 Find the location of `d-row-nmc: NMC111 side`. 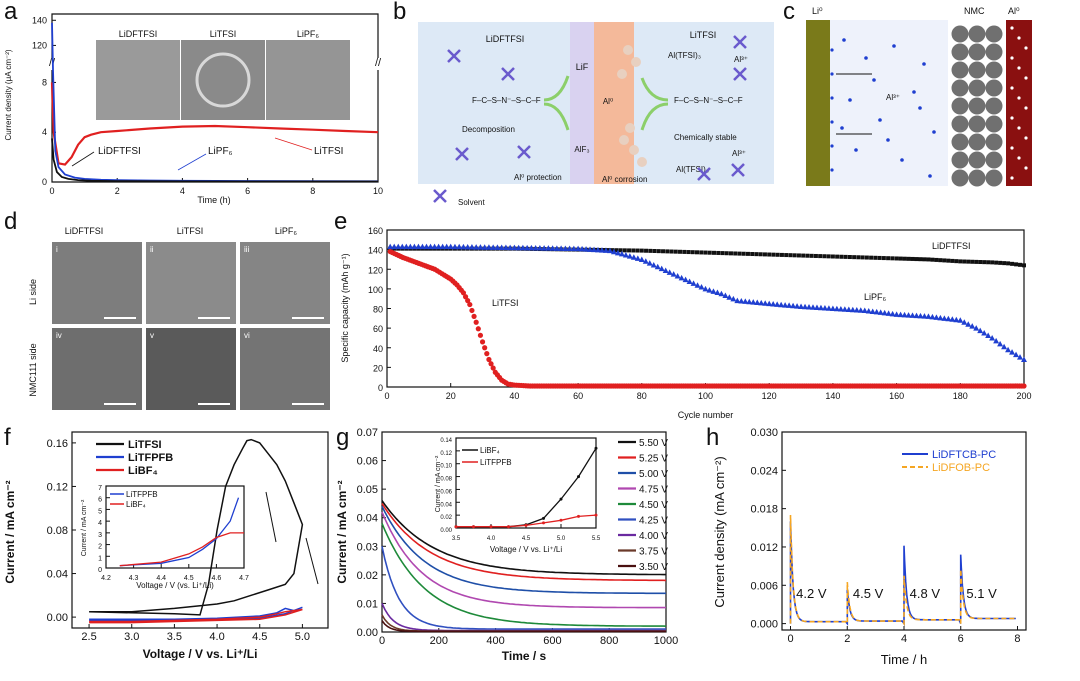

d-row-nmc: NMC111 side is located at coordinates (33, 369).